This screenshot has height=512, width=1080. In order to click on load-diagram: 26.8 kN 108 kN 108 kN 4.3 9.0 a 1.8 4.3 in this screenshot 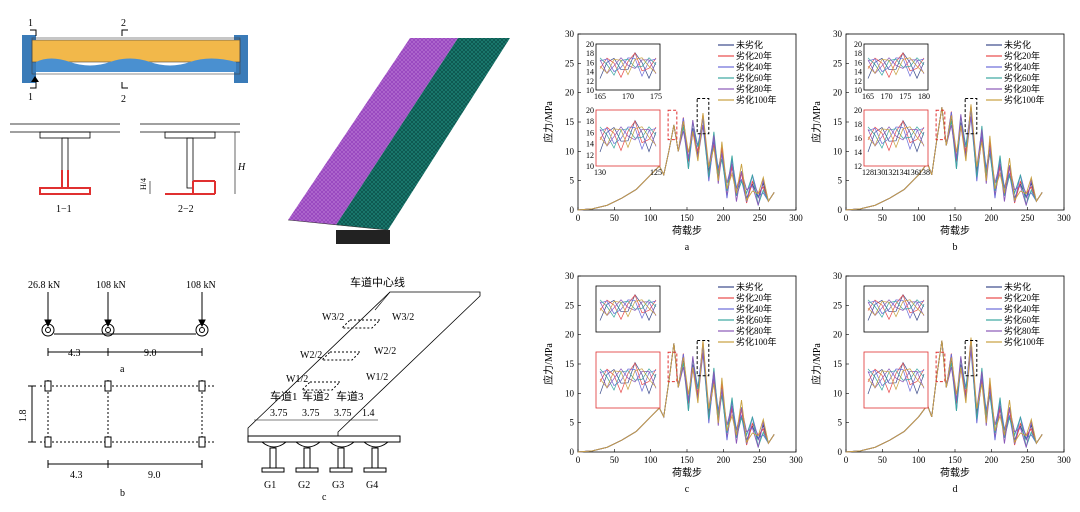, I will do `click(117, 389)`.